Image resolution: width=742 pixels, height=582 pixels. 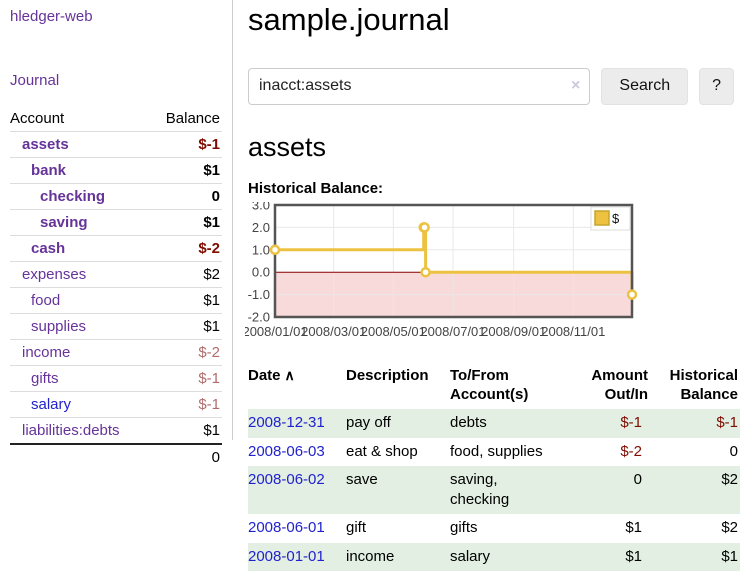 What do you see at coordinates (452, 331) in the screenshot?
I see `x-axis-tick-label: 2008/07/01` at bounding box center [452, 331].